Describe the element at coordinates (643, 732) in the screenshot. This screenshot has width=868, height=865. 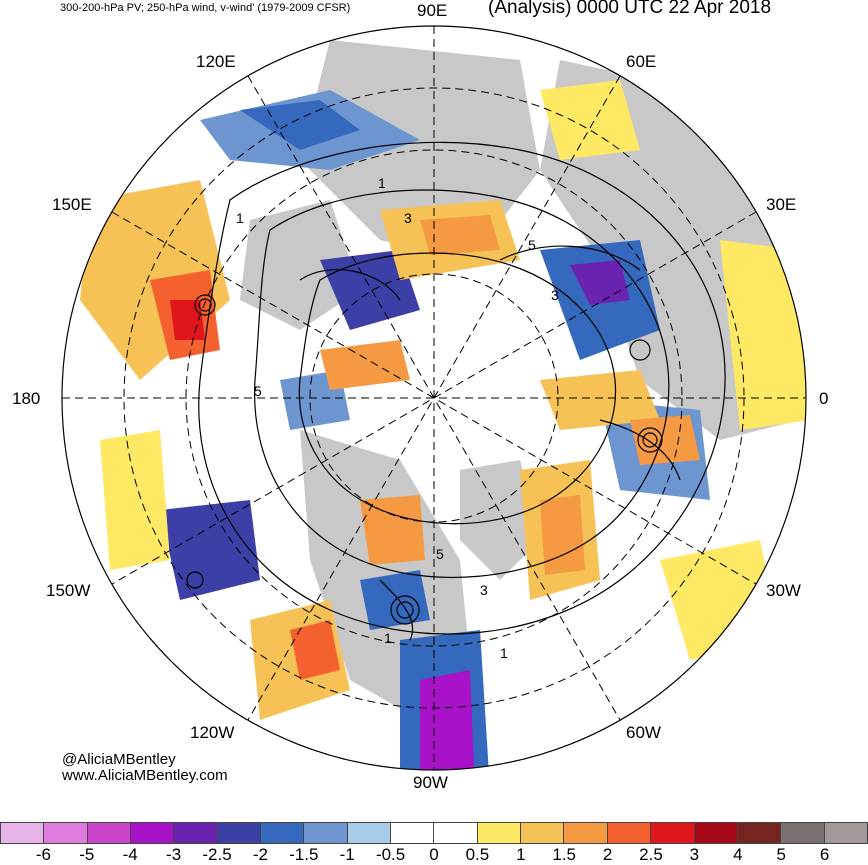
I see `lon-label-60w: 60W` at that location.